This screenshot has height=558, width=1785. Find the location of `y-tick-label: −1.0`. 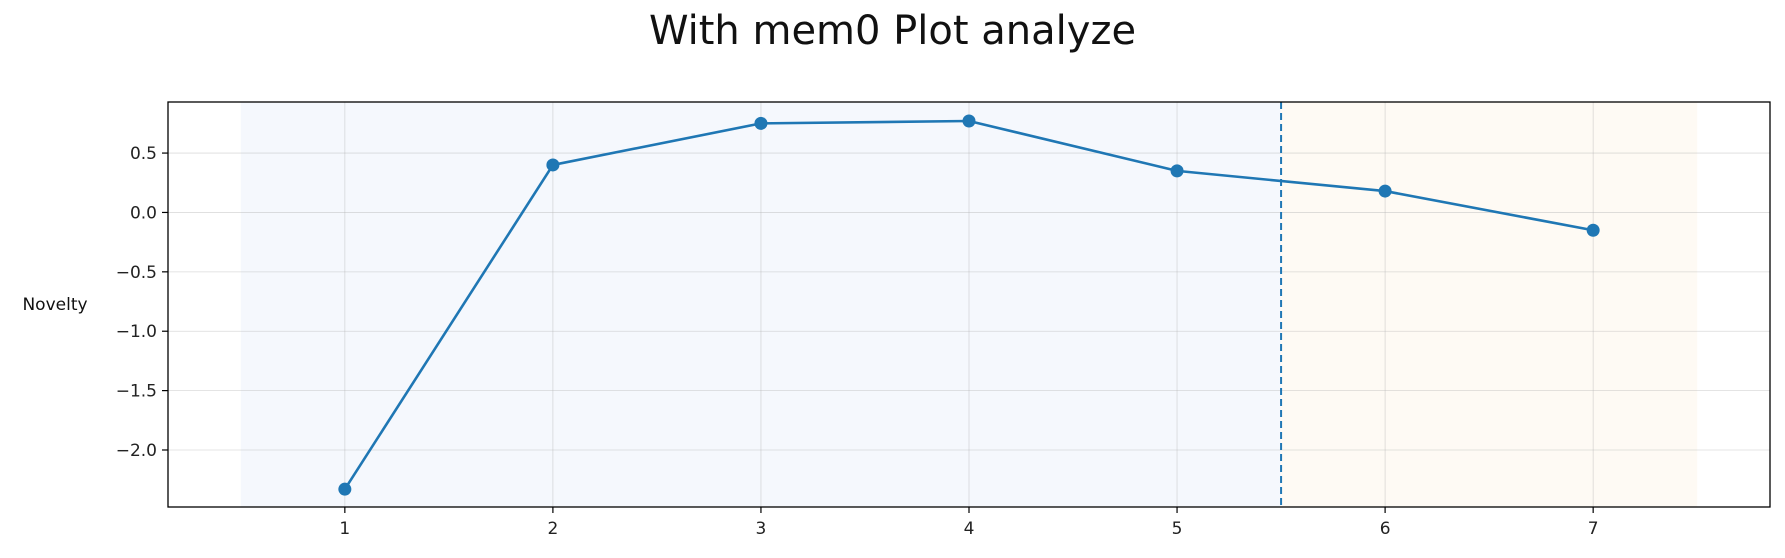

y-tick-label: −1.0 is located at coordinates (136, 332).